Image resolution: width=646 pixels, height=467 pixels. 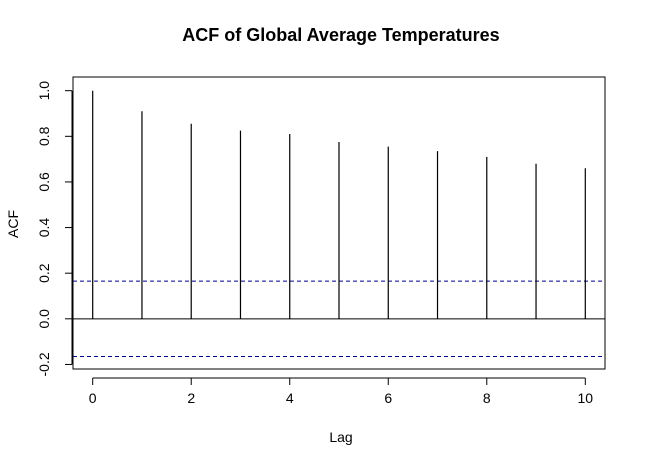 What do you see at coordinates (44, 273) in the screenshot?
I see `y-tick-label: 0.2` at bounding box center [44, 273].